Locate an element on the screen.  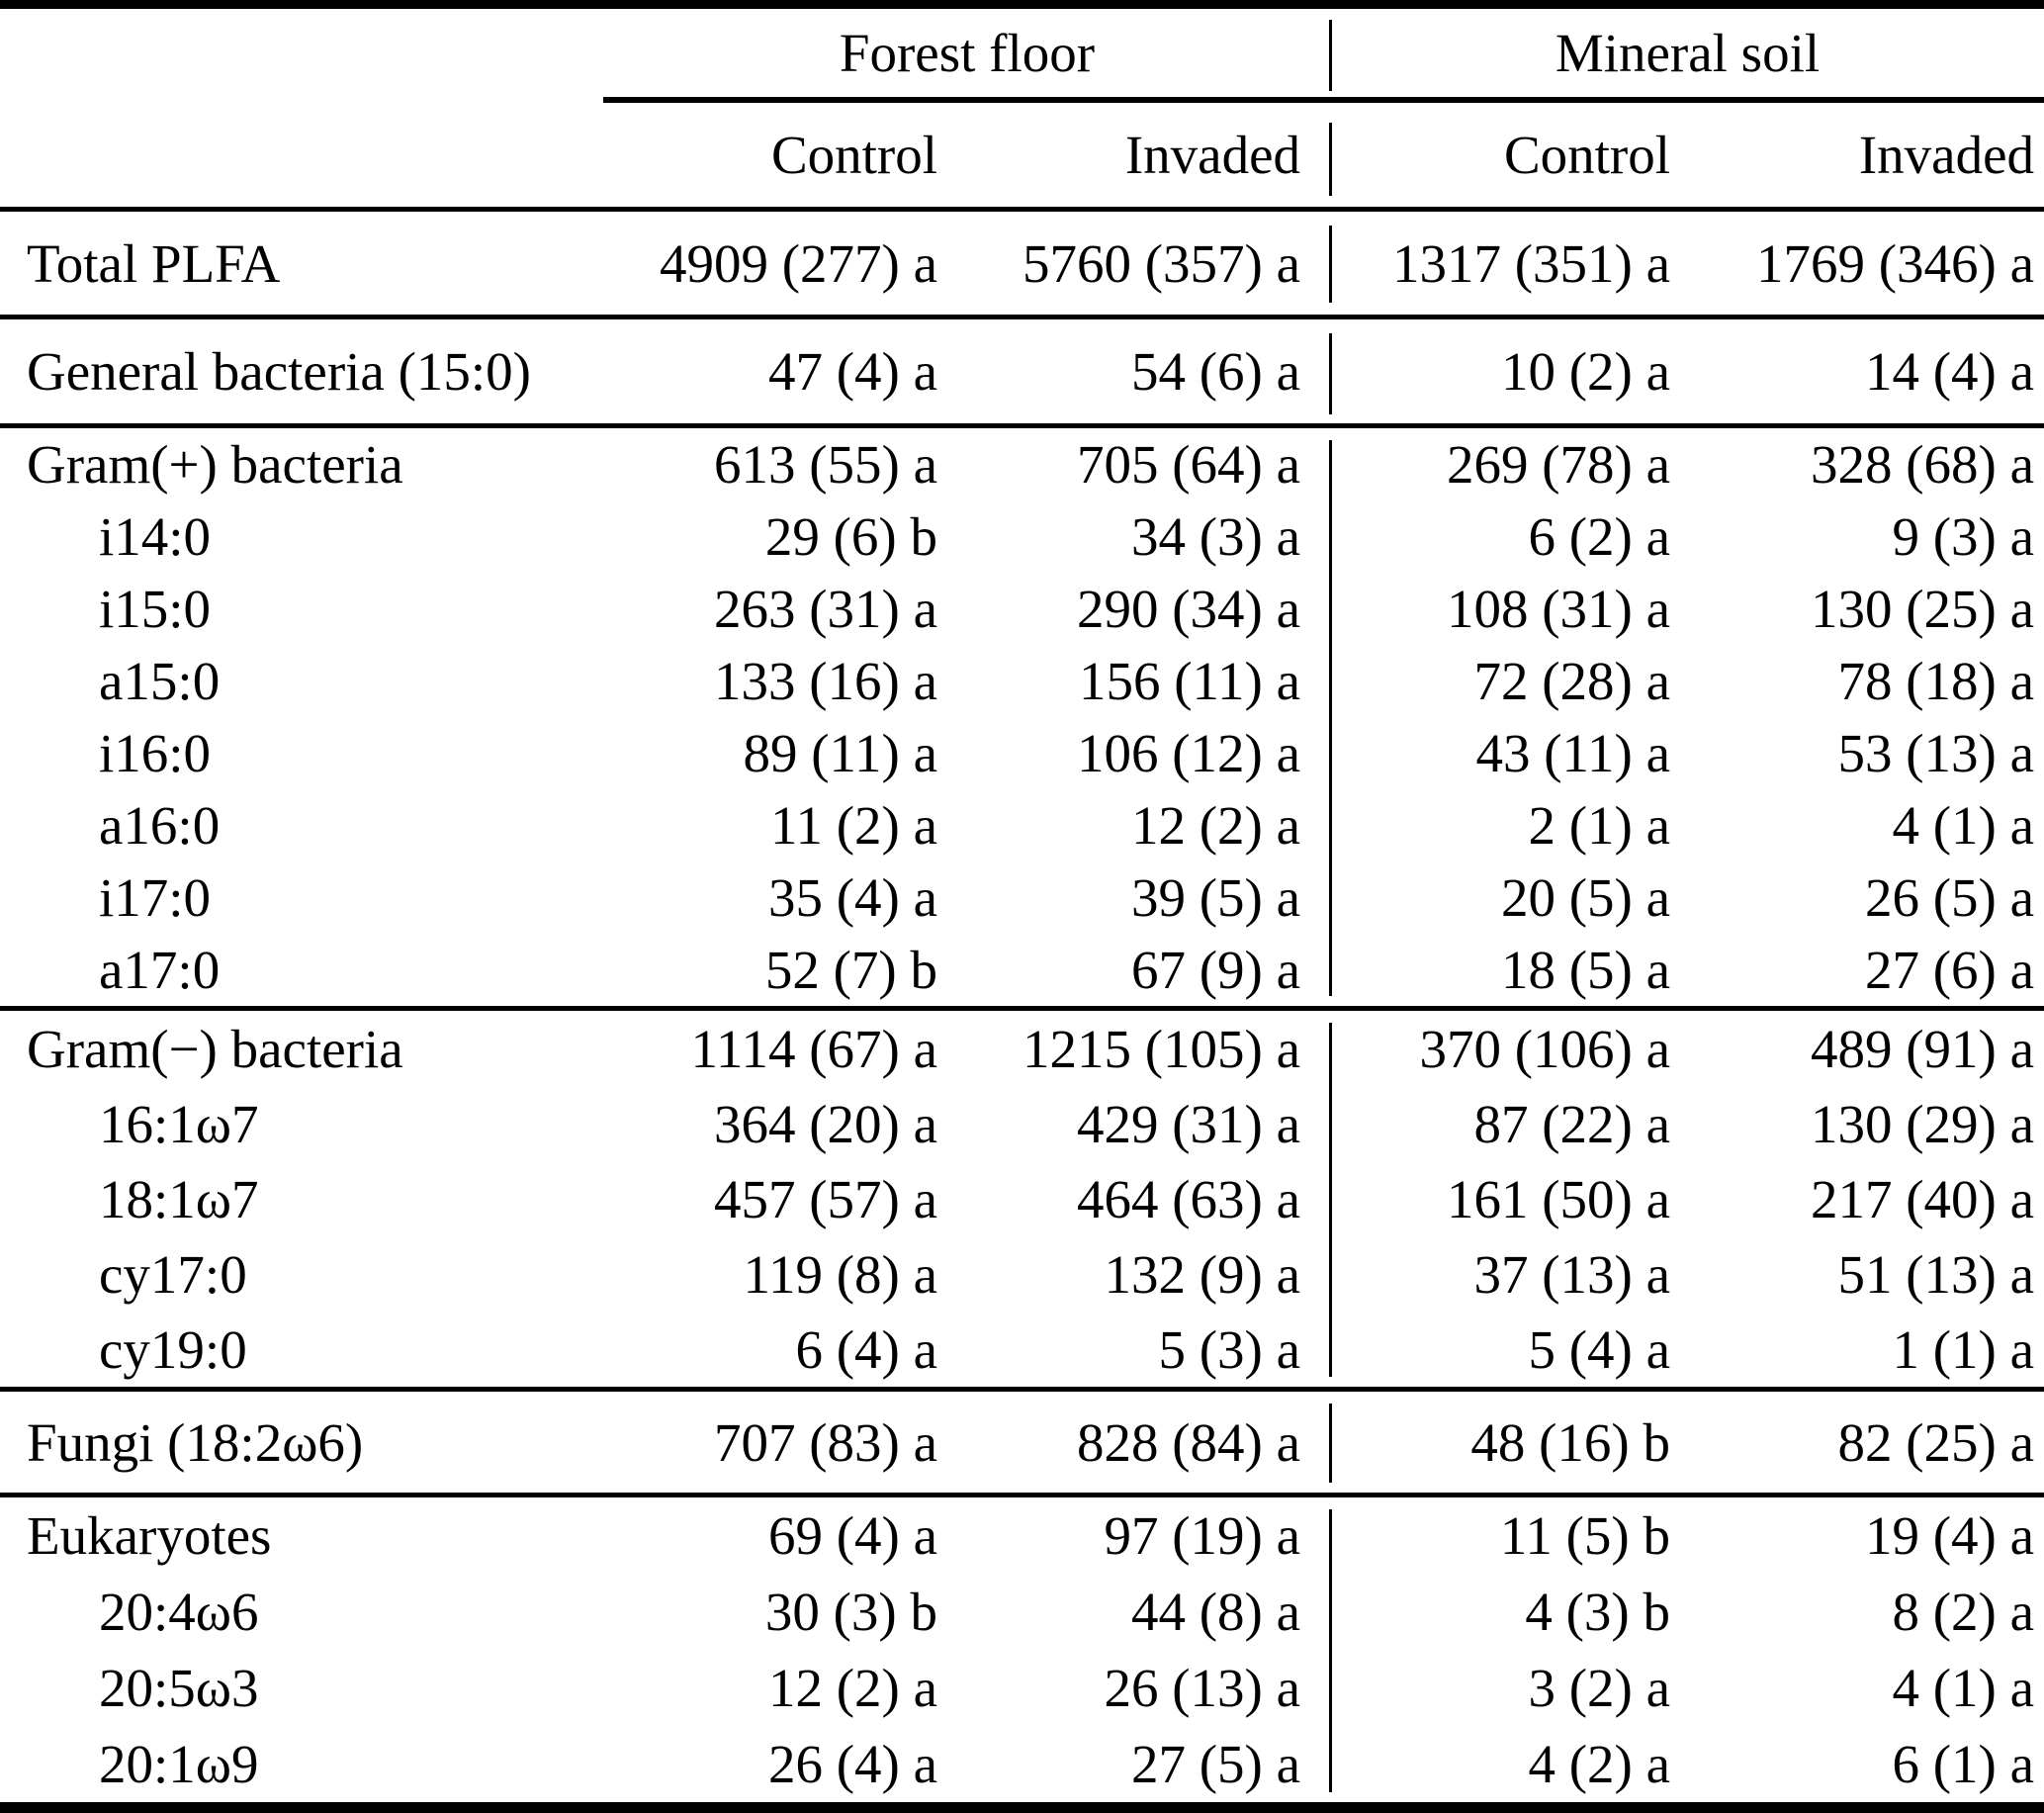
table-row: i14:0 29 (6) b 34 (3) a 6 (2) a 9 (3) a is located at coordinates (1022, 536).